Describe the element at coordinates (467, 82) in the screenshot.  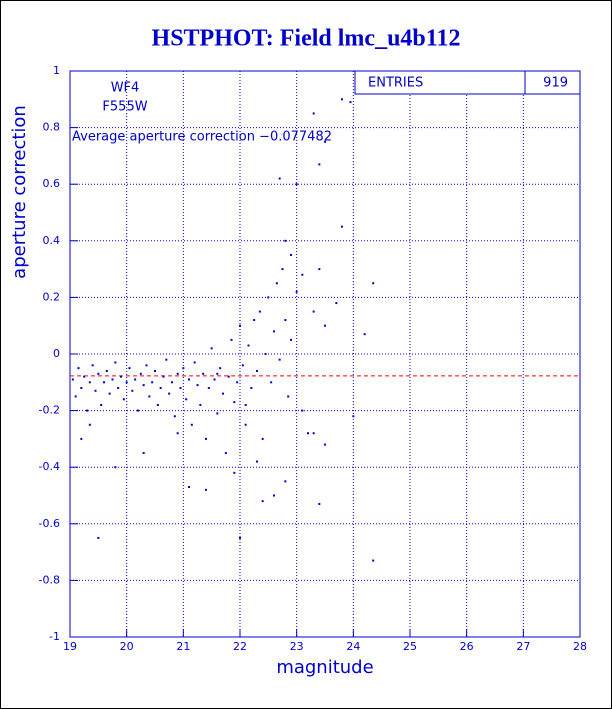
I see `stats-box` at that location.